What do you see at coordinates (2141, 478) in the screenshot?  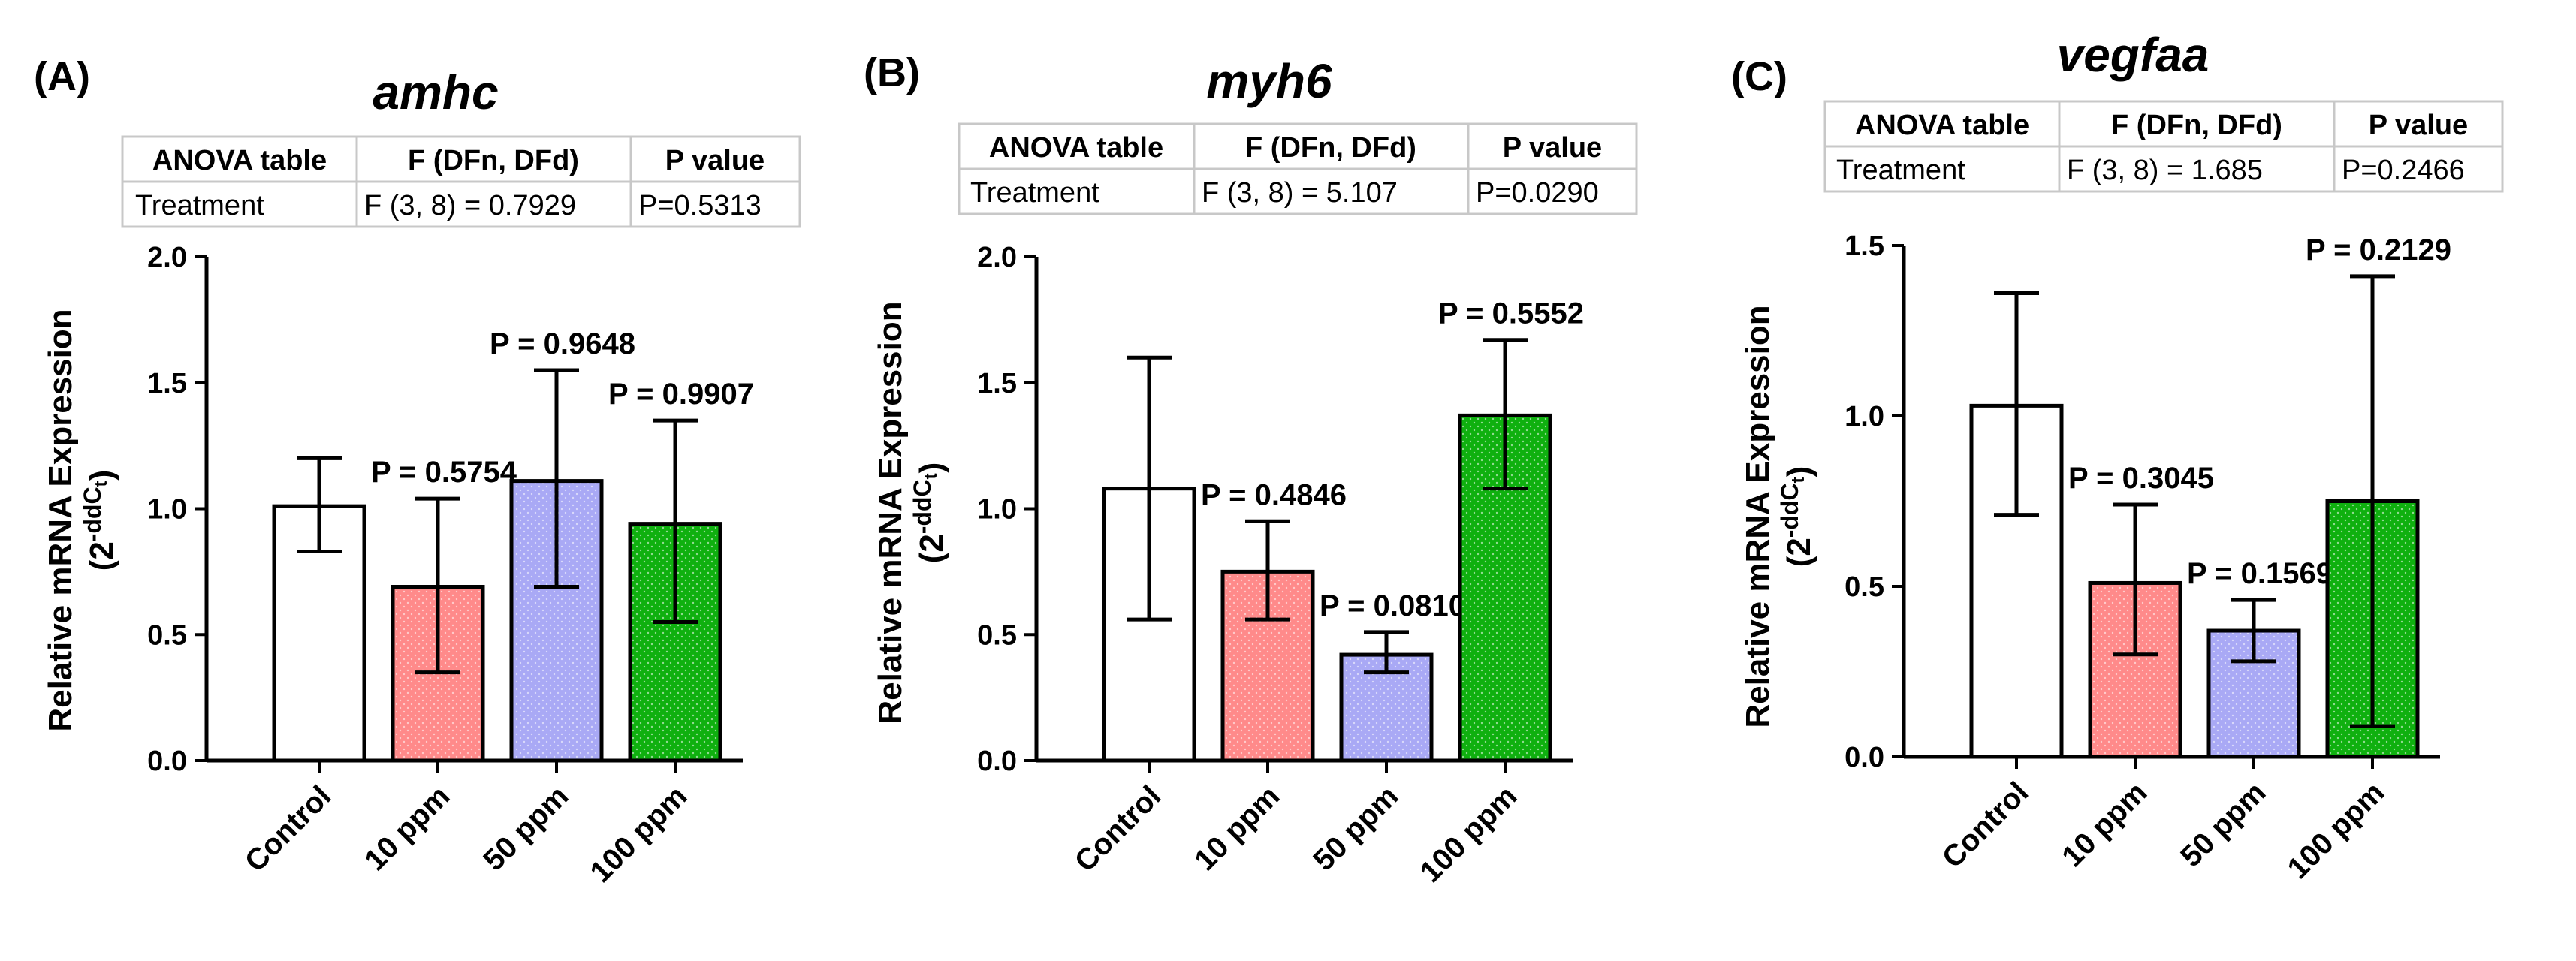 I see `p-value-label: P = 0.3045` at bounding box center [2141, 478].